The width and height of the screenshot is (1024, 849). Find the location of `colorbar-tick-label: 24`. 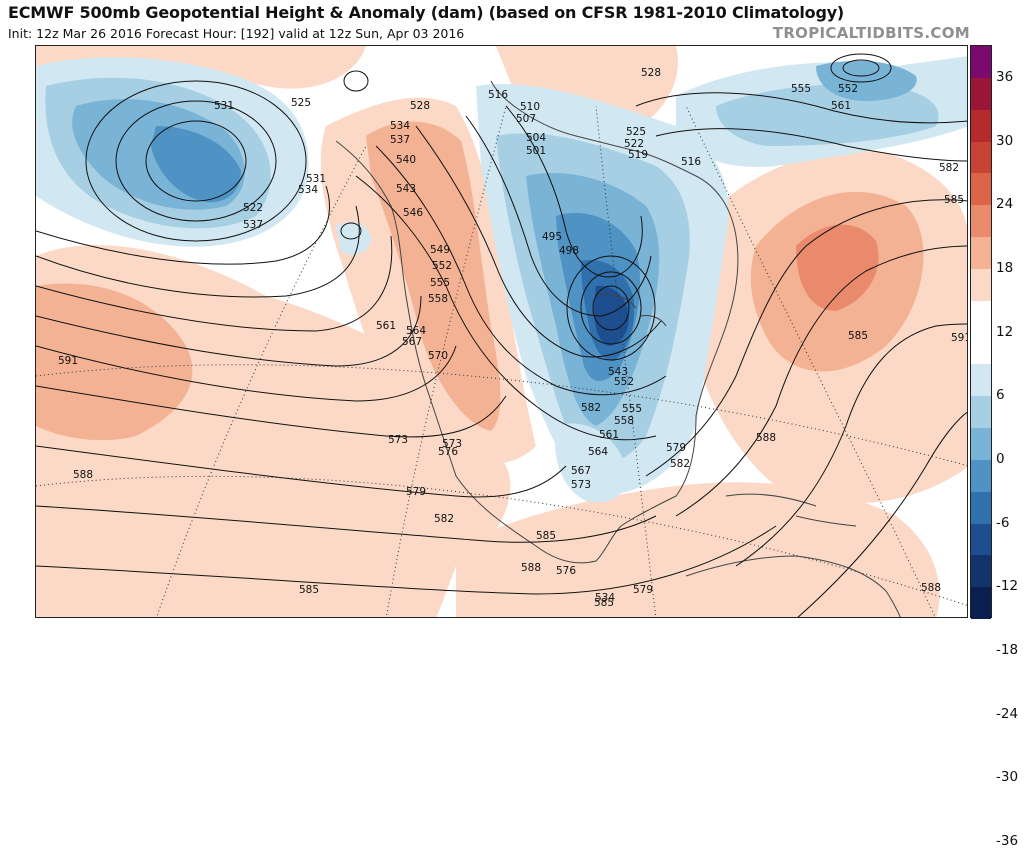

colorbar-tick-label: 24 is located at coordinates (1005, 204).